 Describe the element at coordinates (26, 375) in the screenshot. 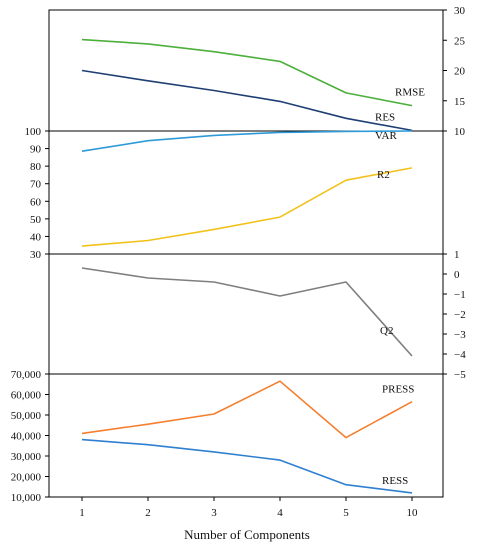

I see `y-tick-label: 70,000` at that location.